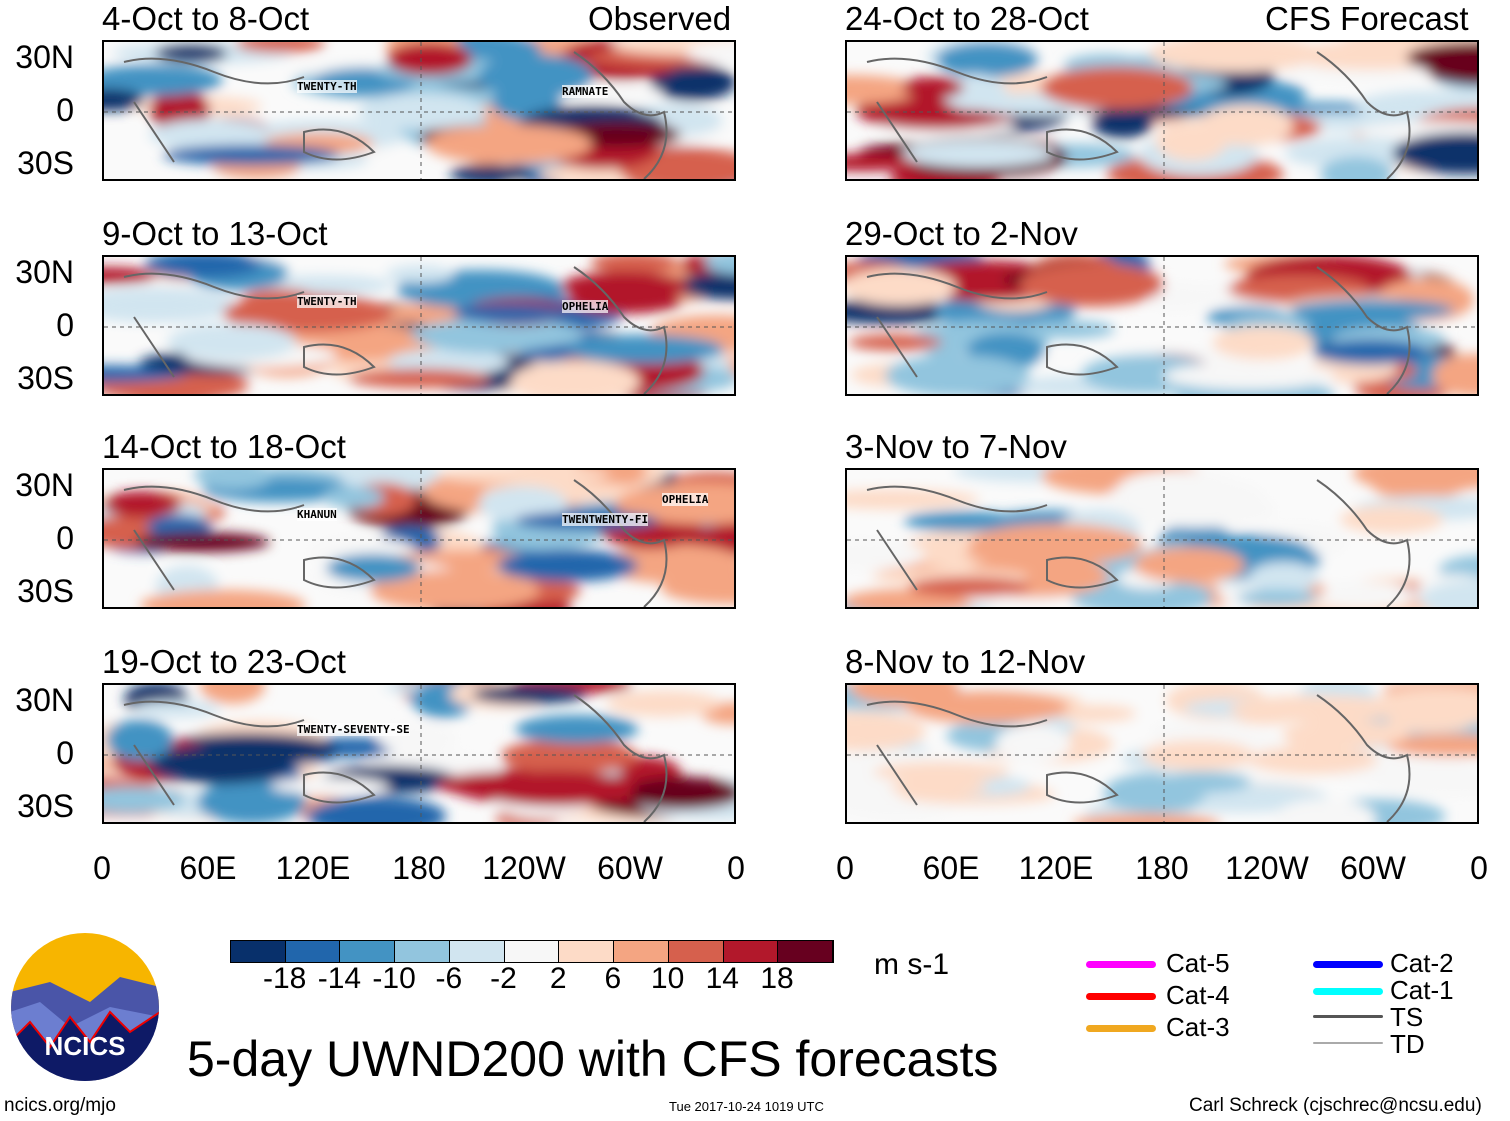 The width and height of the screenshot is (1510, 1121). I want to click on observed-label: Observed, so click(660, 18).